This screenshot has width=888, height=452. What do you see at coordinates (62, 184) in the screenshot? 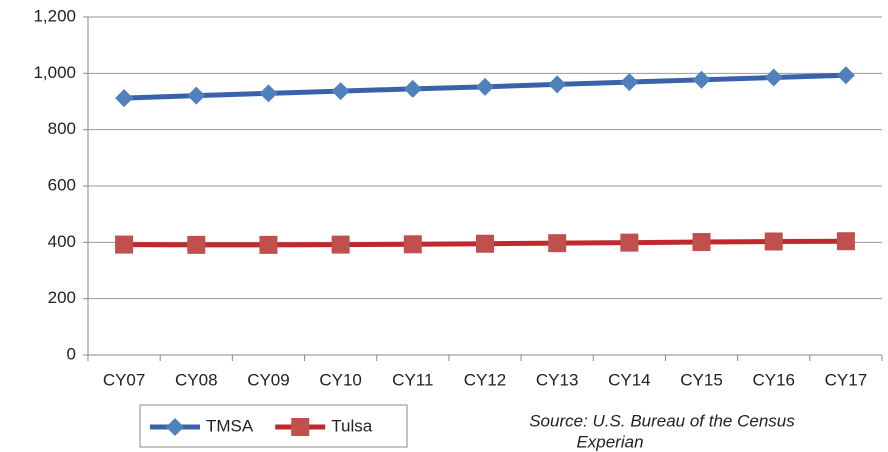
I see `y-tick-label: 600` at bounding box center [62, 184].